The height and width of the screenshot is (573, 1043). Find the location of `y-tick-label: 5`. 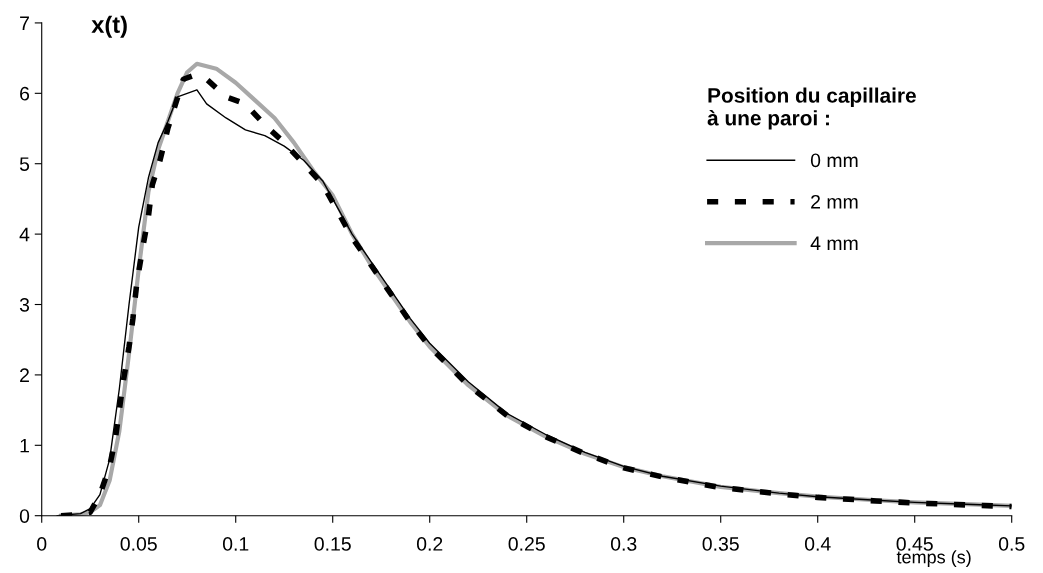

y-tick-label: 5 is located at coordinates (24, 164).